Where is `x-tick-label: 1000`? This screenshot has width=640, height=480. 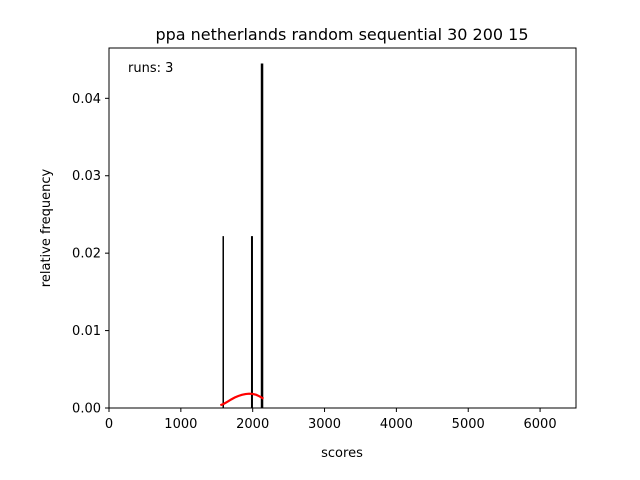
x-tick-label: 1000 is located at coordinates (180, 424).